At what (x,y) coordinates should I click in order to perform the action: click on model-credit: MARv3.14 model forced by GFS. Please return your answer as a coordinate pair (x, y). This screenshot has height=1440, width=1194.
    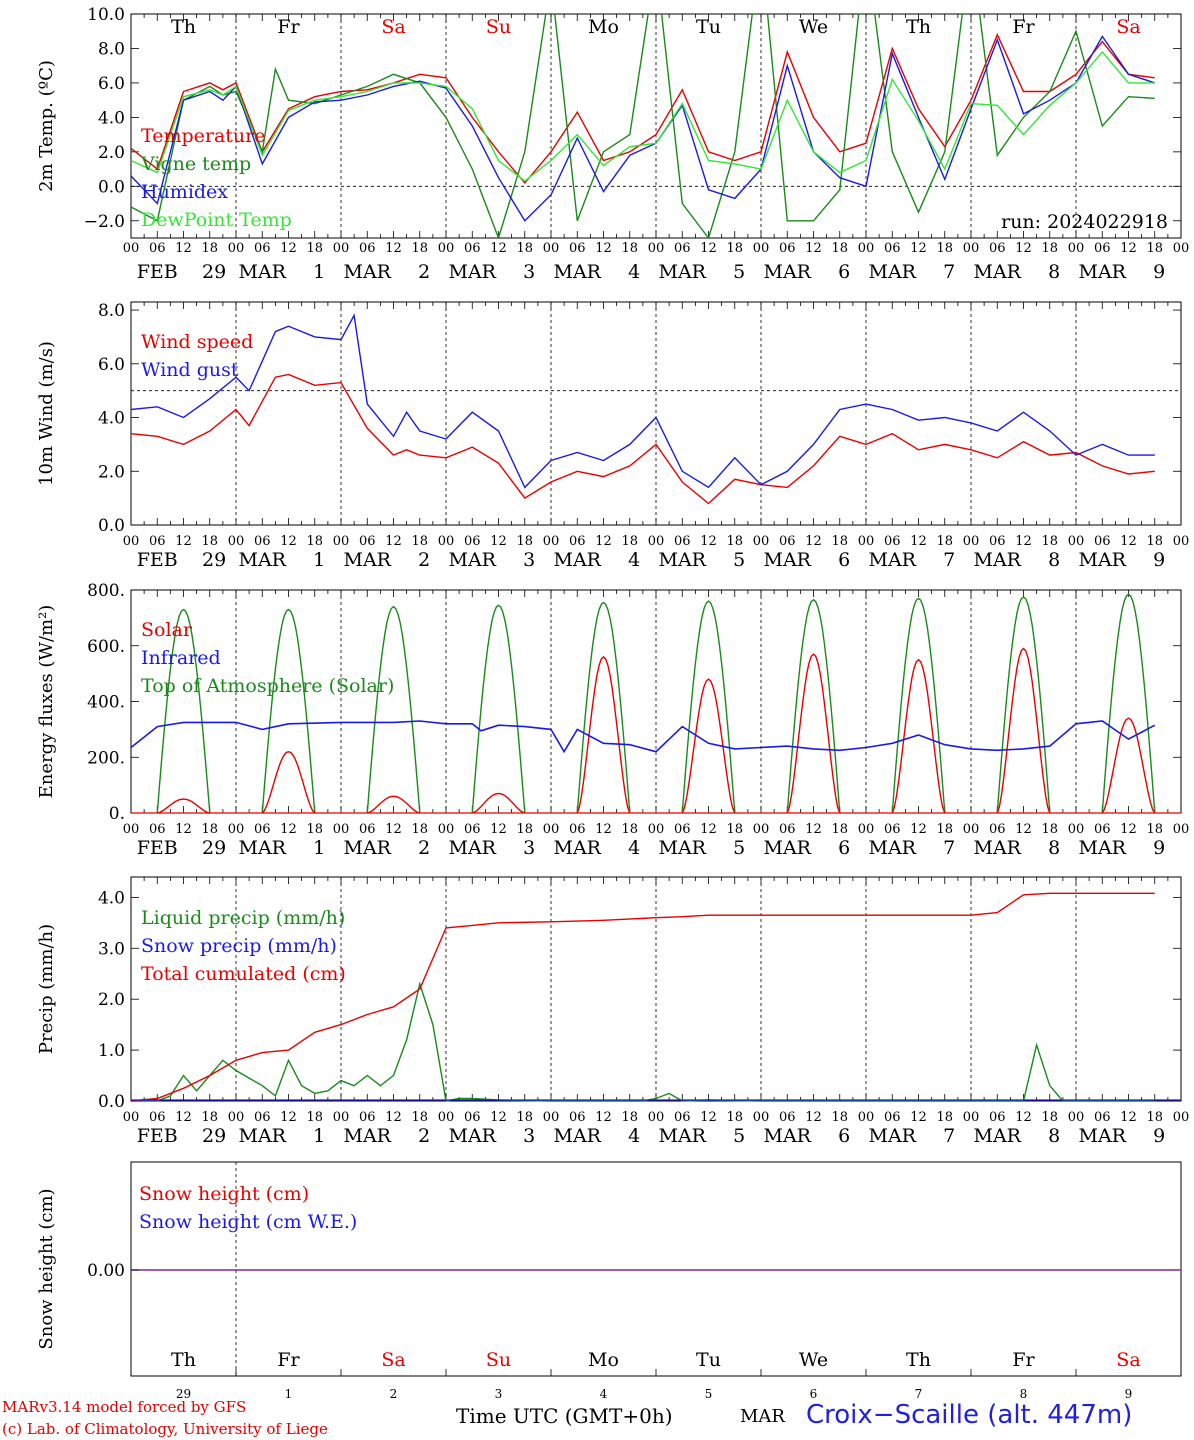
    Looking at the image, I should click on (124, 1407).